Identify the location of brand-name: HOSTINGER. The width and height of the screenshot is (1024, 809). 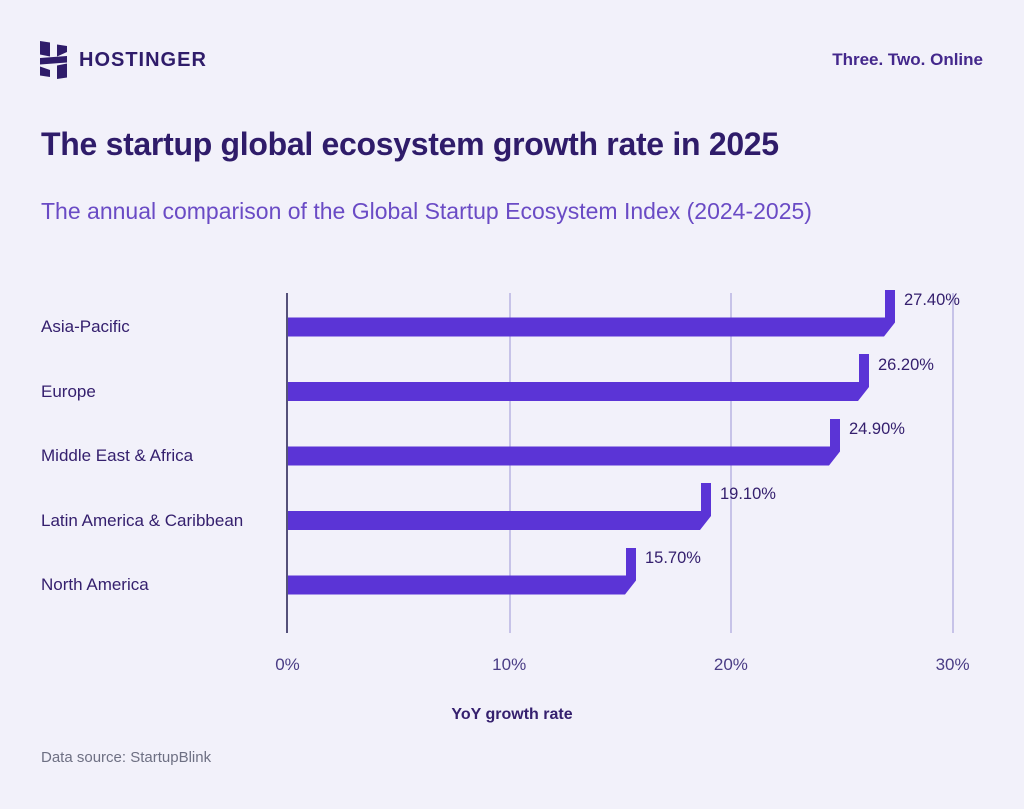
(143, 59).